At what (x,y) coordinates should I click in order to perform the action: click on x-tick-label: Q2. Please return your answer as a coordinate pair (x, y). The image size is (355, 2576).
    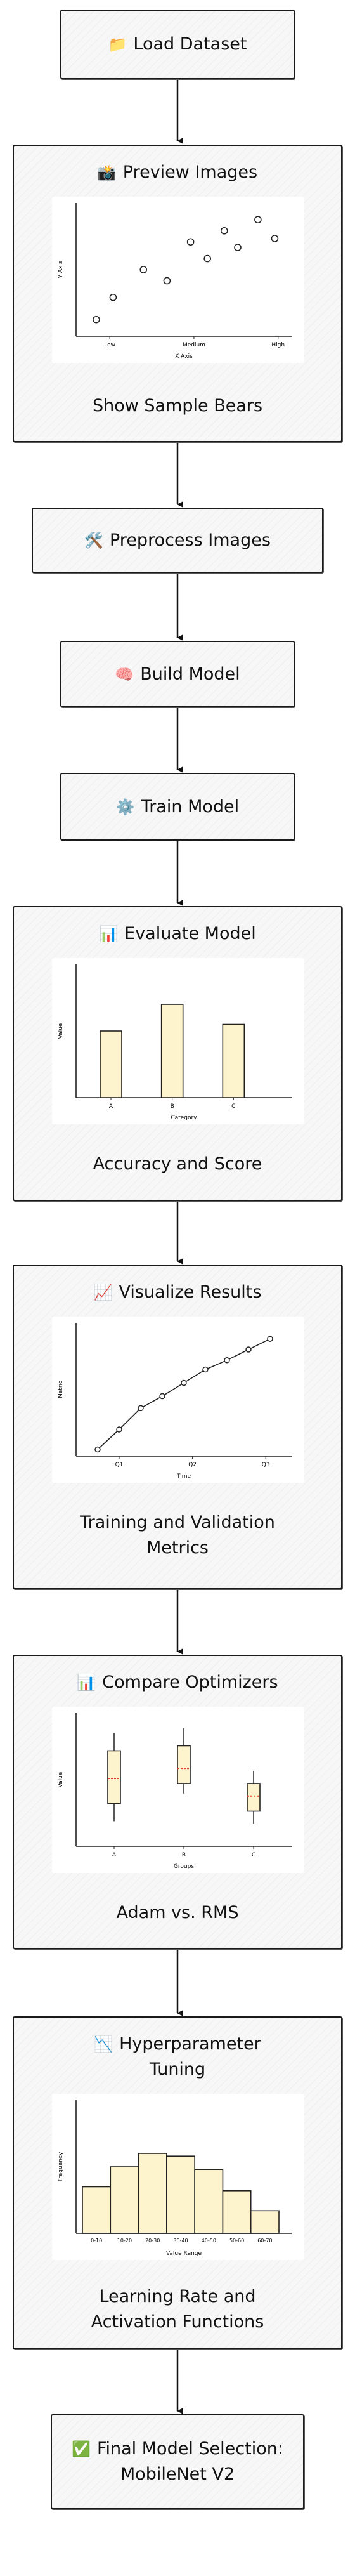
    Looking at the image, I should click on (192, 1465).